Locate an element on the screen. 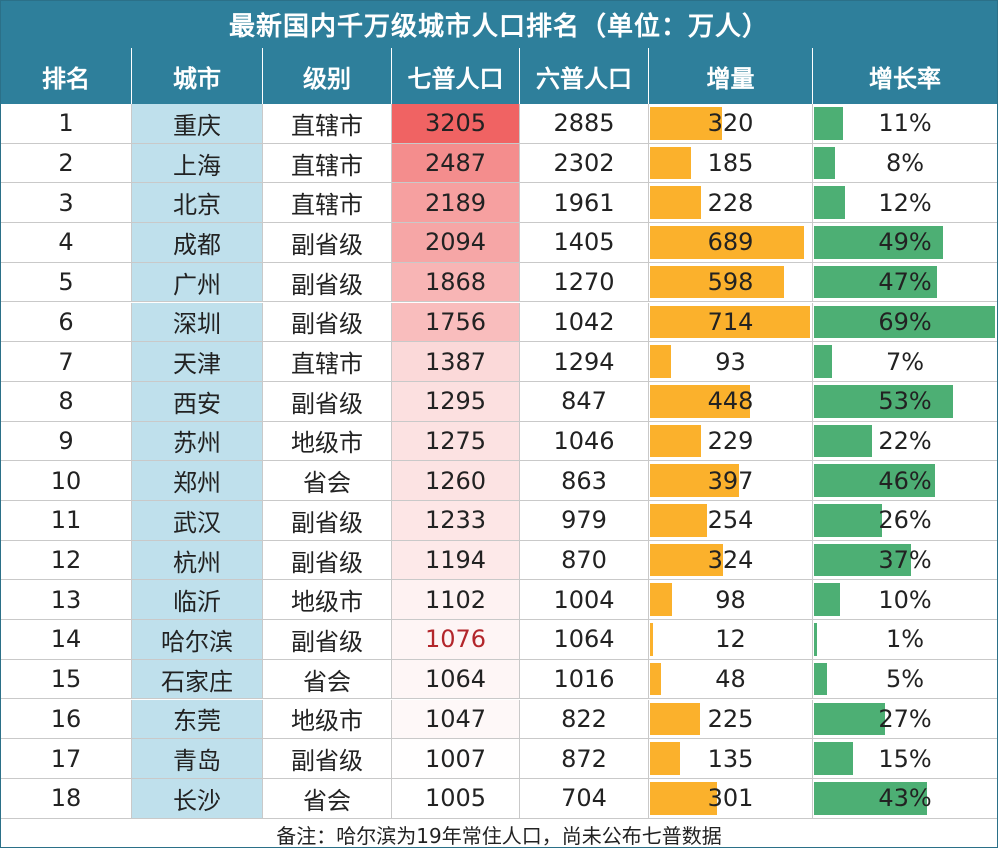  cell-pop7: 1275 is located at coordinates (455, 441).